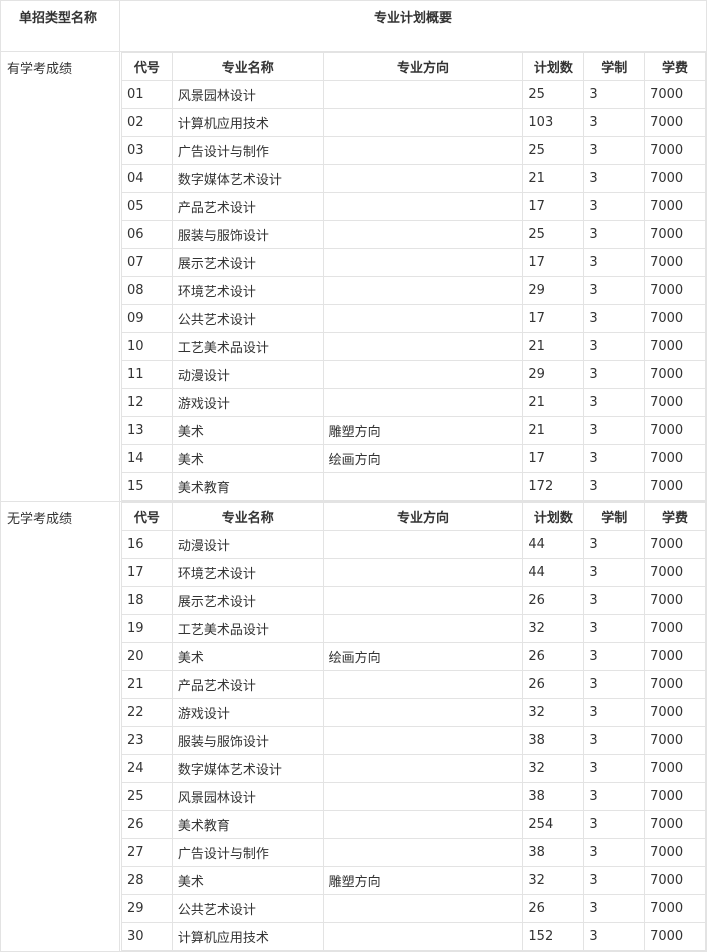 This screenshot has height=952, width=707. Describe the element at coordinates (413, 262) in the screenshot. I see `table-row: 07 展示艺术设计 17 3 7000` at that location.